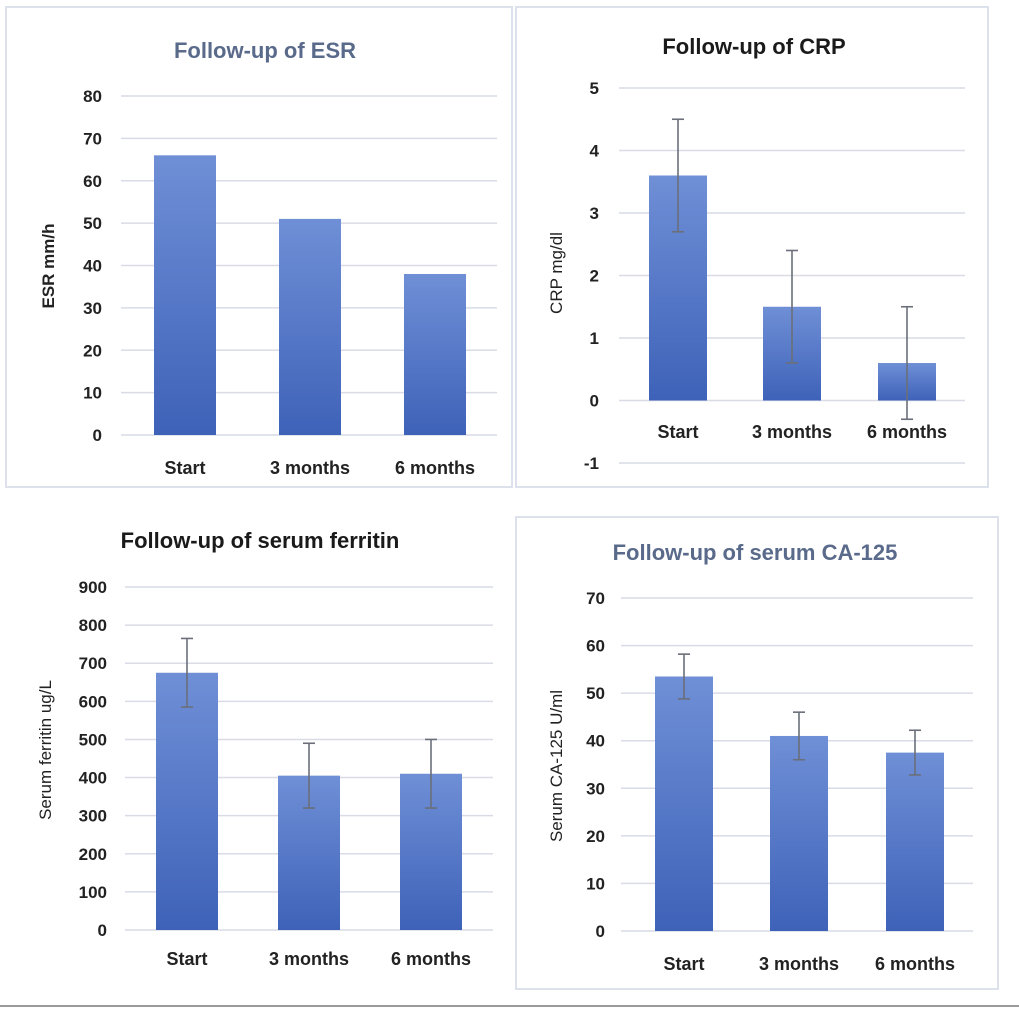 The height and width of the screenshot is (1020, 1019). I want to click on chart-title: Follow-up of serum ferritin, so click(260, 540).